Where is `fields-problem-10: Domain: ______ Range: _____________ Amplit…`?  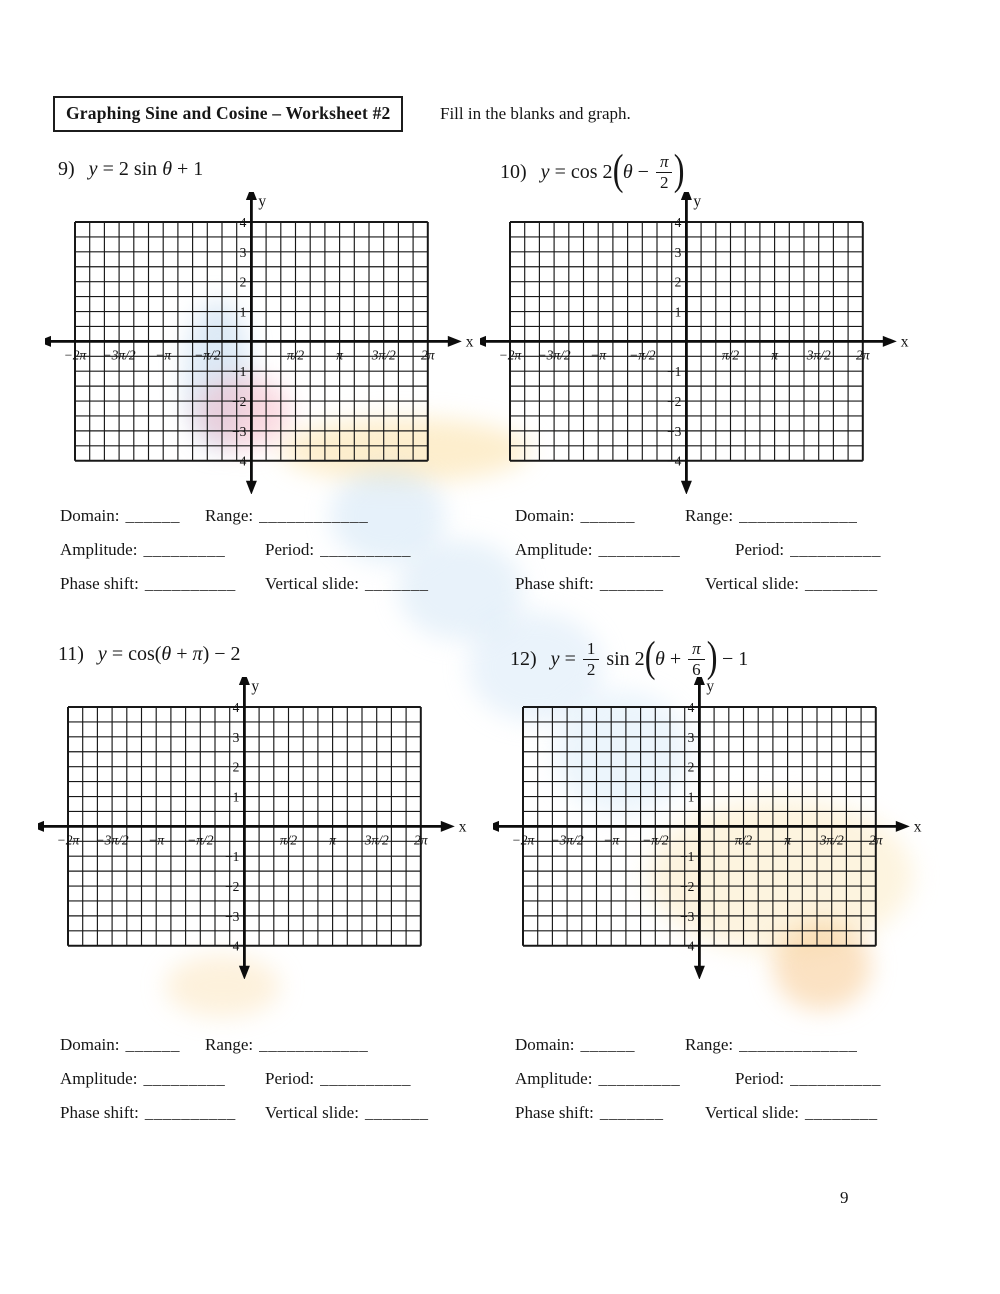
fields-problem-10: Domain: ______ Range: _____________ Amplit… is located at coordinates (698, 557).